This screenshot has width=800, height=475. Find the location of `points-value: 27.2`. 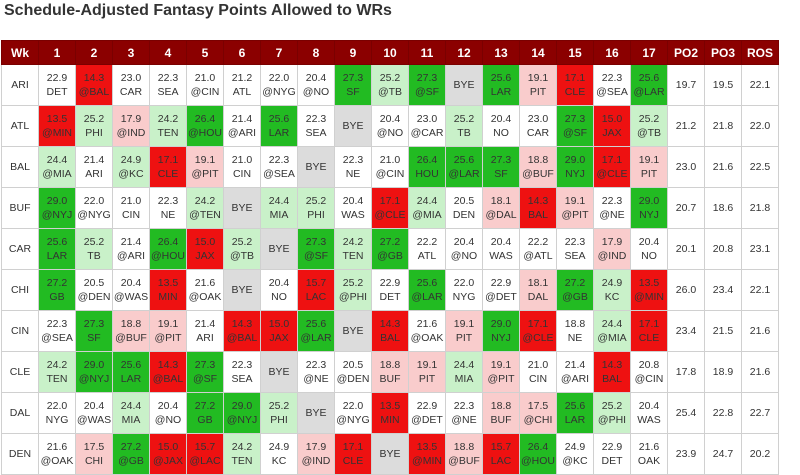

points-value: 27.2 is located at coordinates (131, 447).